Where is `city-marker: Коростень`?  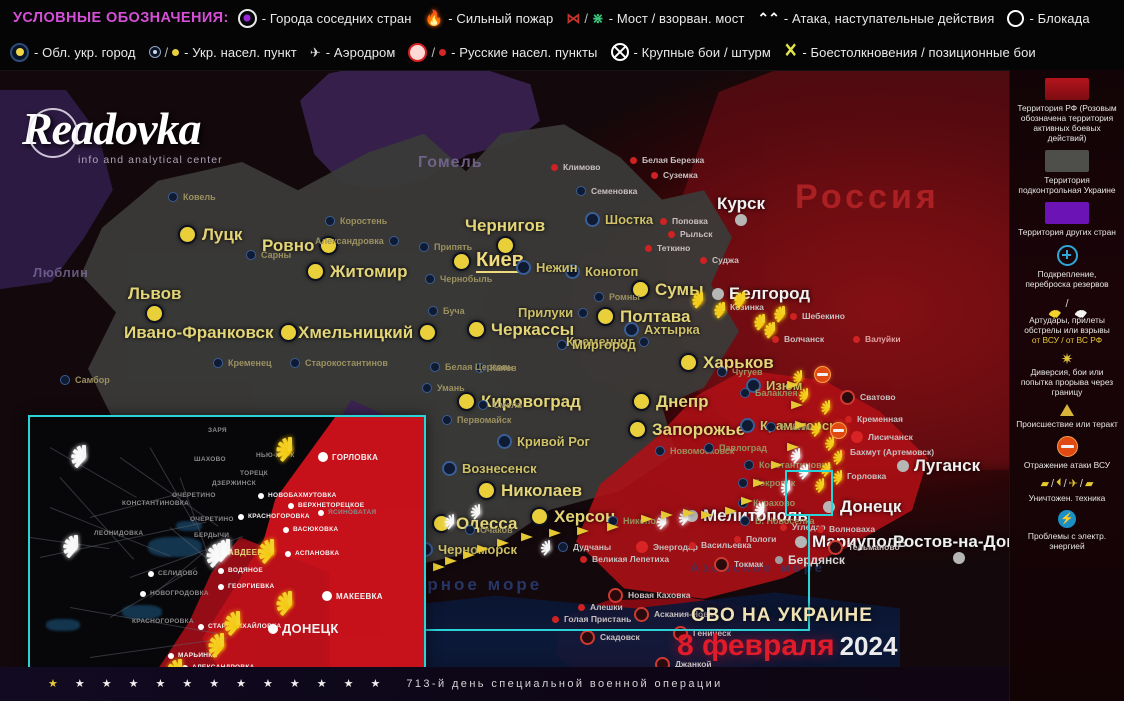 city-marker: Коростень is located at coordinates (356, 221).